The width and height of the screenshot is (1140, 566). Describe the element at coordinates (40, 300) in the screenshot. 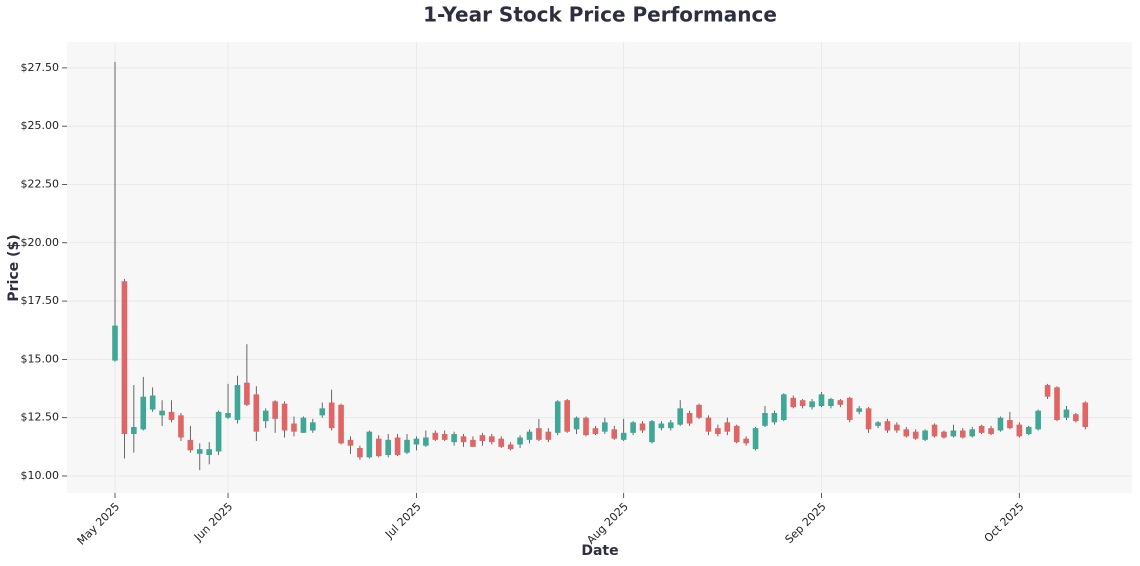

I see `y-tick-label: $17.50` at that location.